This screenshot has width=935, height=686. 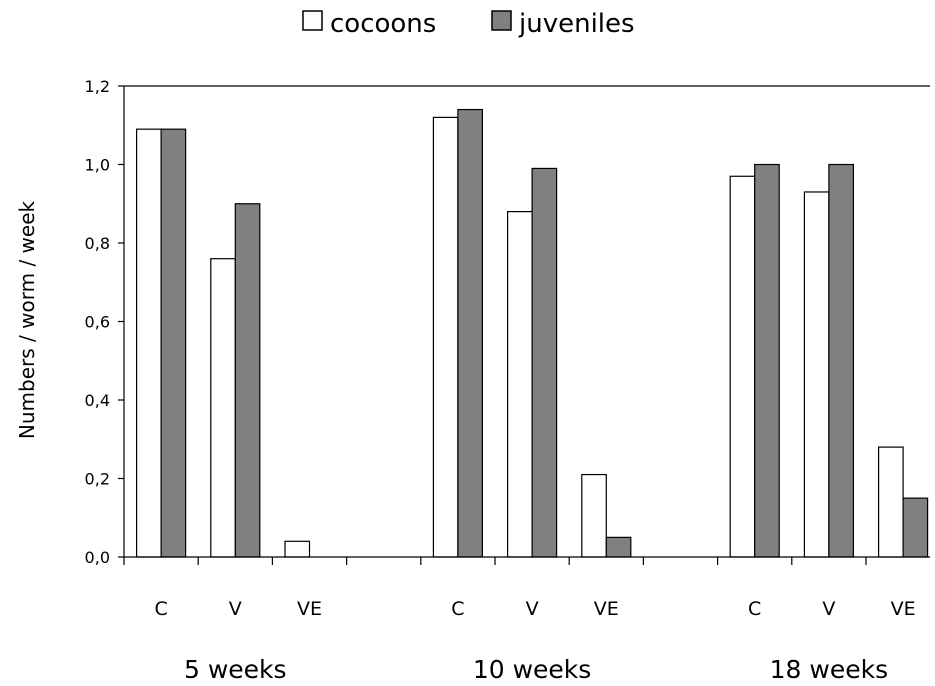 I want to click on y-tick-label: 0,8, so click(x=97, y=243).